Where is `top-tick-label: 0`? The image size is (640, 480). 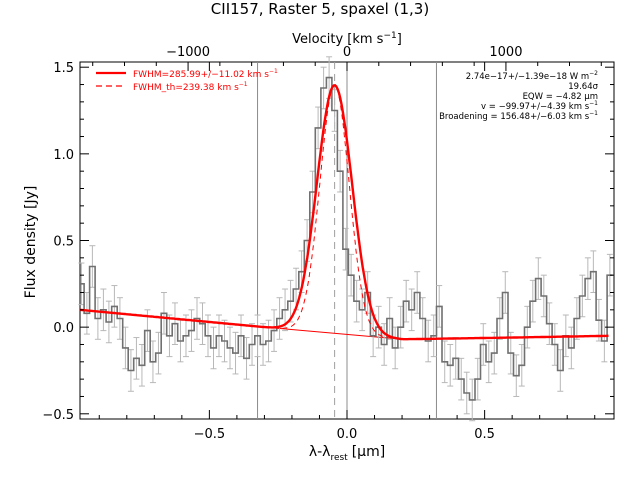
top-tick-label: 0 is located at coordinates (347, 52).